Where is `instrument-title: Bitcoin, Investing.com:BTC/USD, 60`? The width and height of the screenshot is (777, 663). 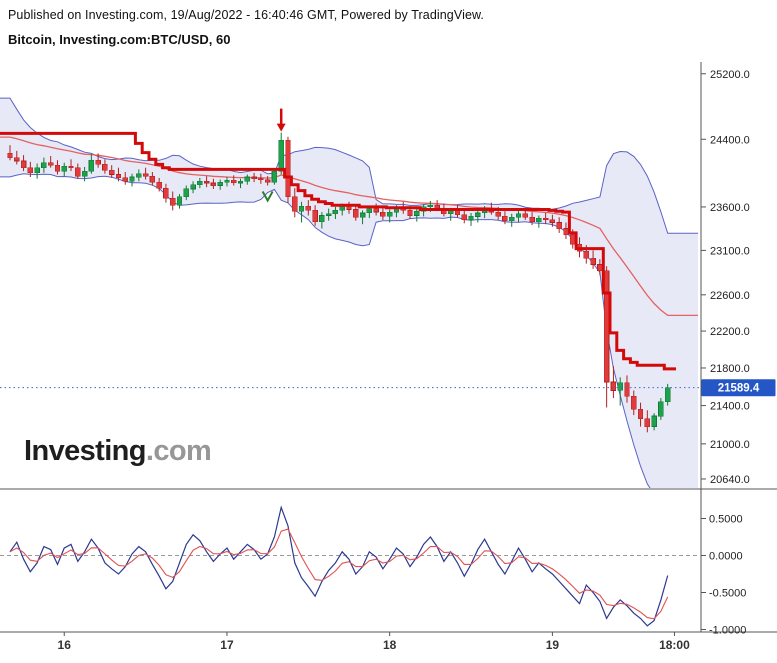 instrument-title: Bitcoin, Investing.com:BTC/USD, 60 is located at coordinates (119, 39).